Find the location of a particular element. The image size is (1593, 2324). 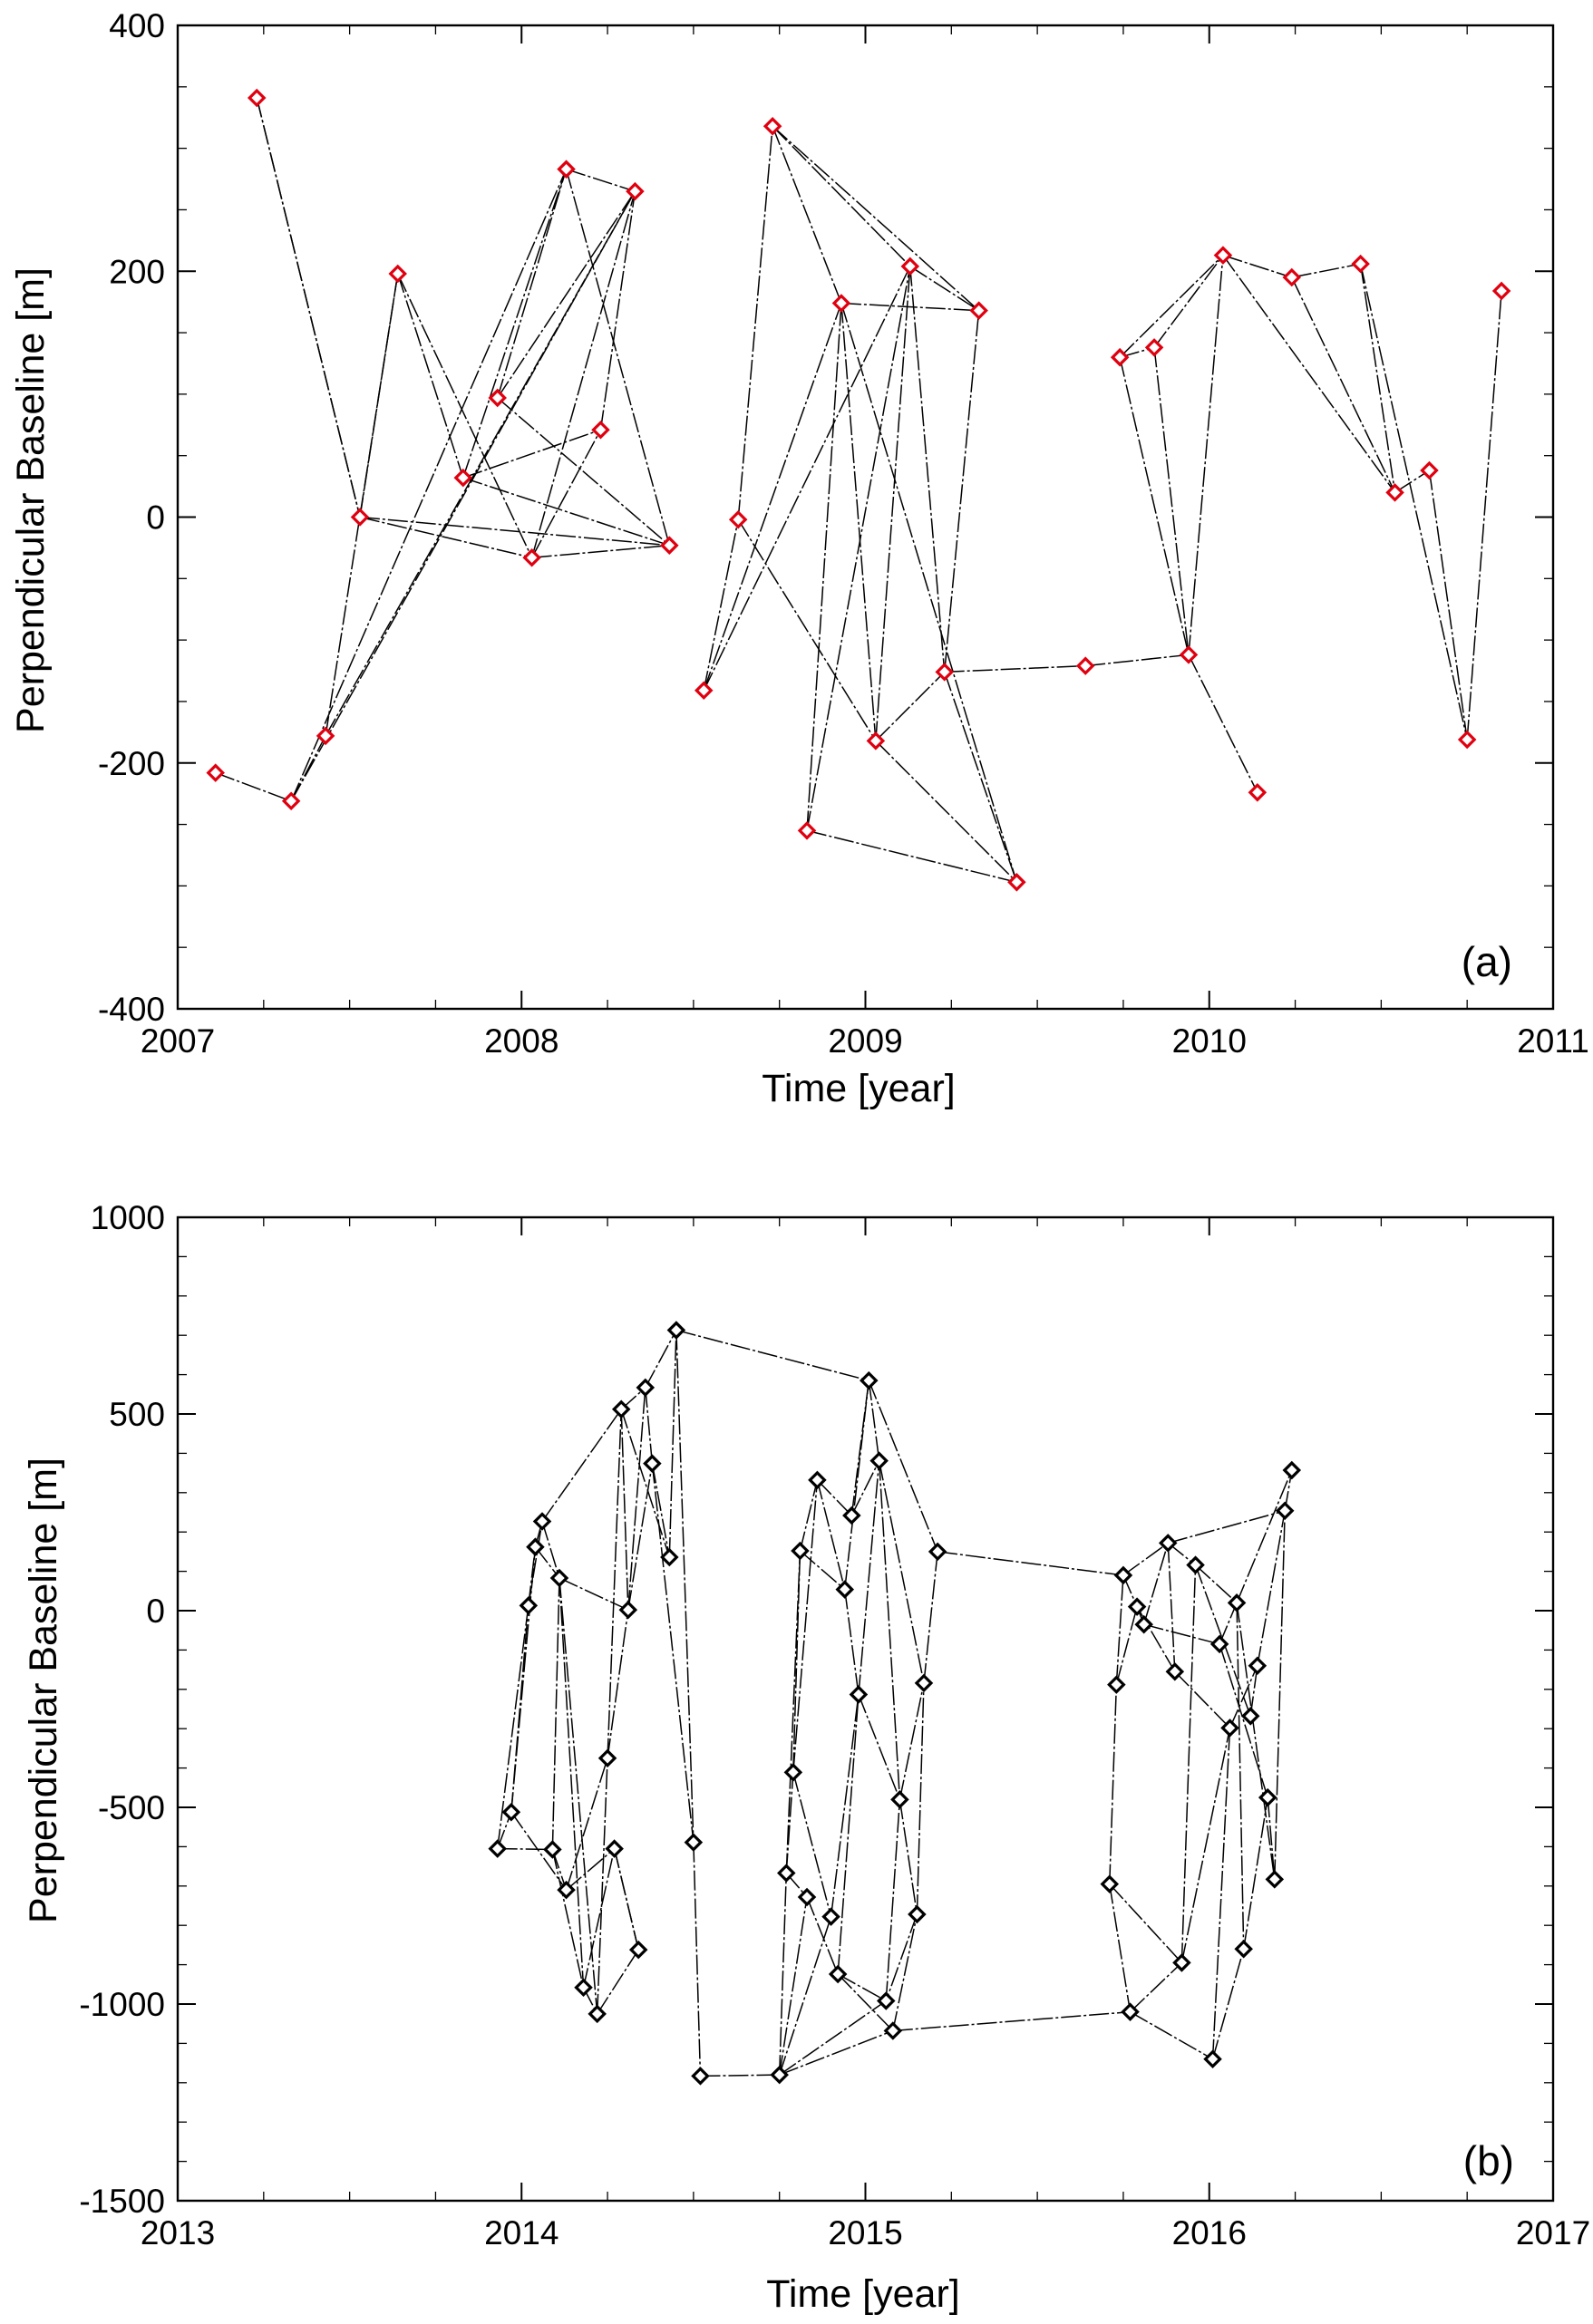

chart-b-x-tick-label: 2015 is located at coordinates (865, 2232).